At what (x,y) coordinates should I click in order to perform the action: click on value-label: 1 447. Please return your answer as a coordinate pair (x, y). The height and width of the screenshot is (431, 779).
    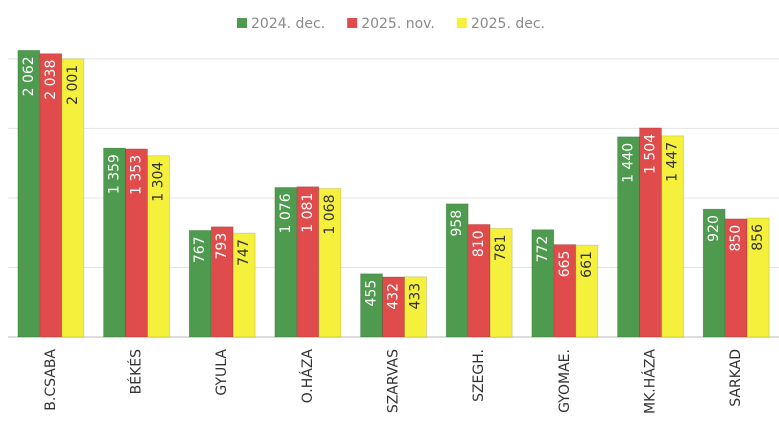
    Looking at the image, I should click on (673, 162).